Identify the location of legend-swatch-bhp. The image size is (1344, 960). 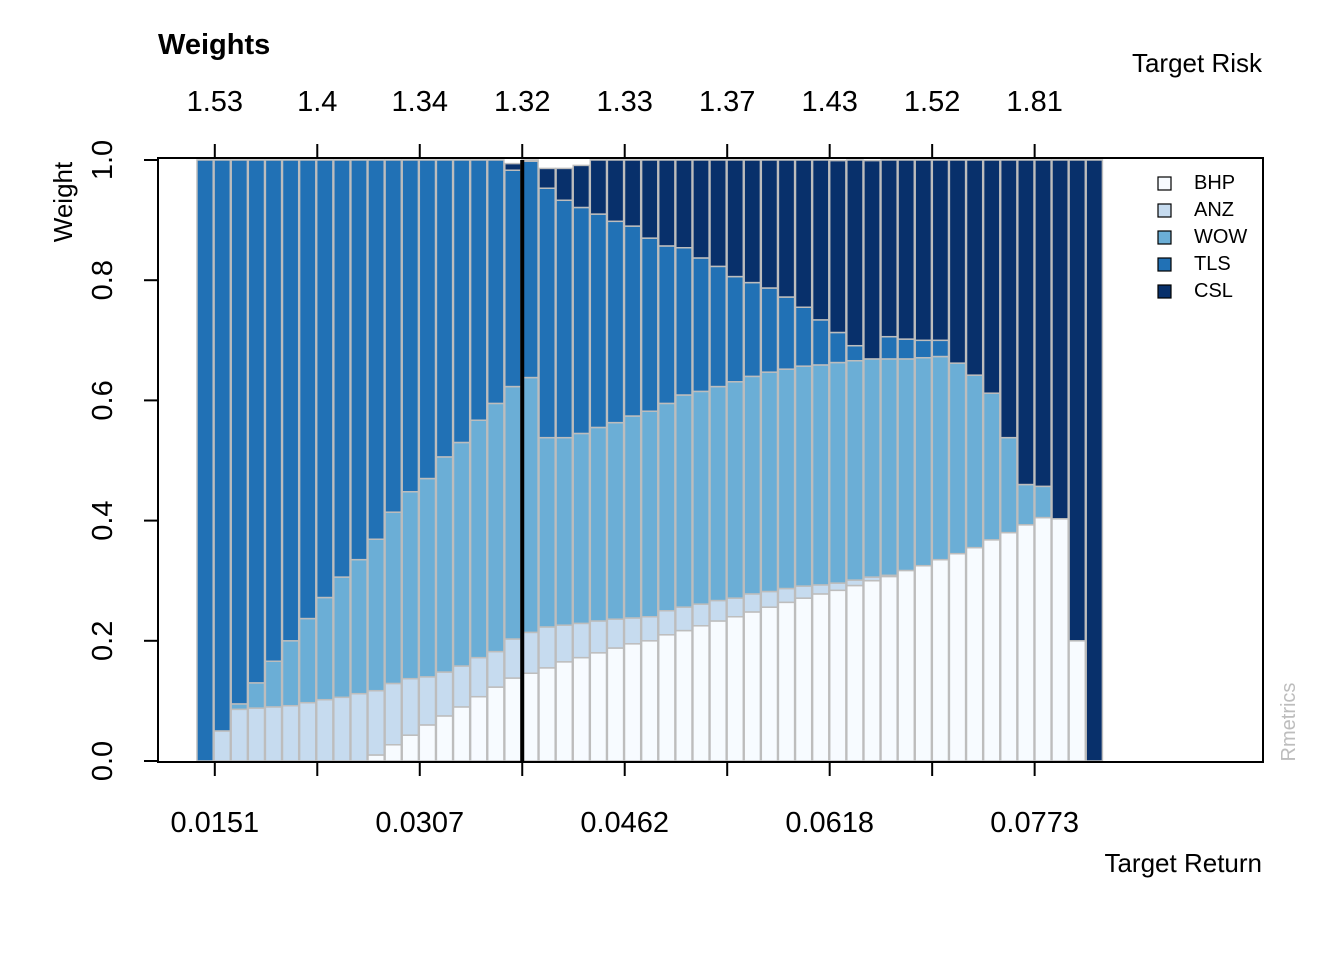
(1164, 183).